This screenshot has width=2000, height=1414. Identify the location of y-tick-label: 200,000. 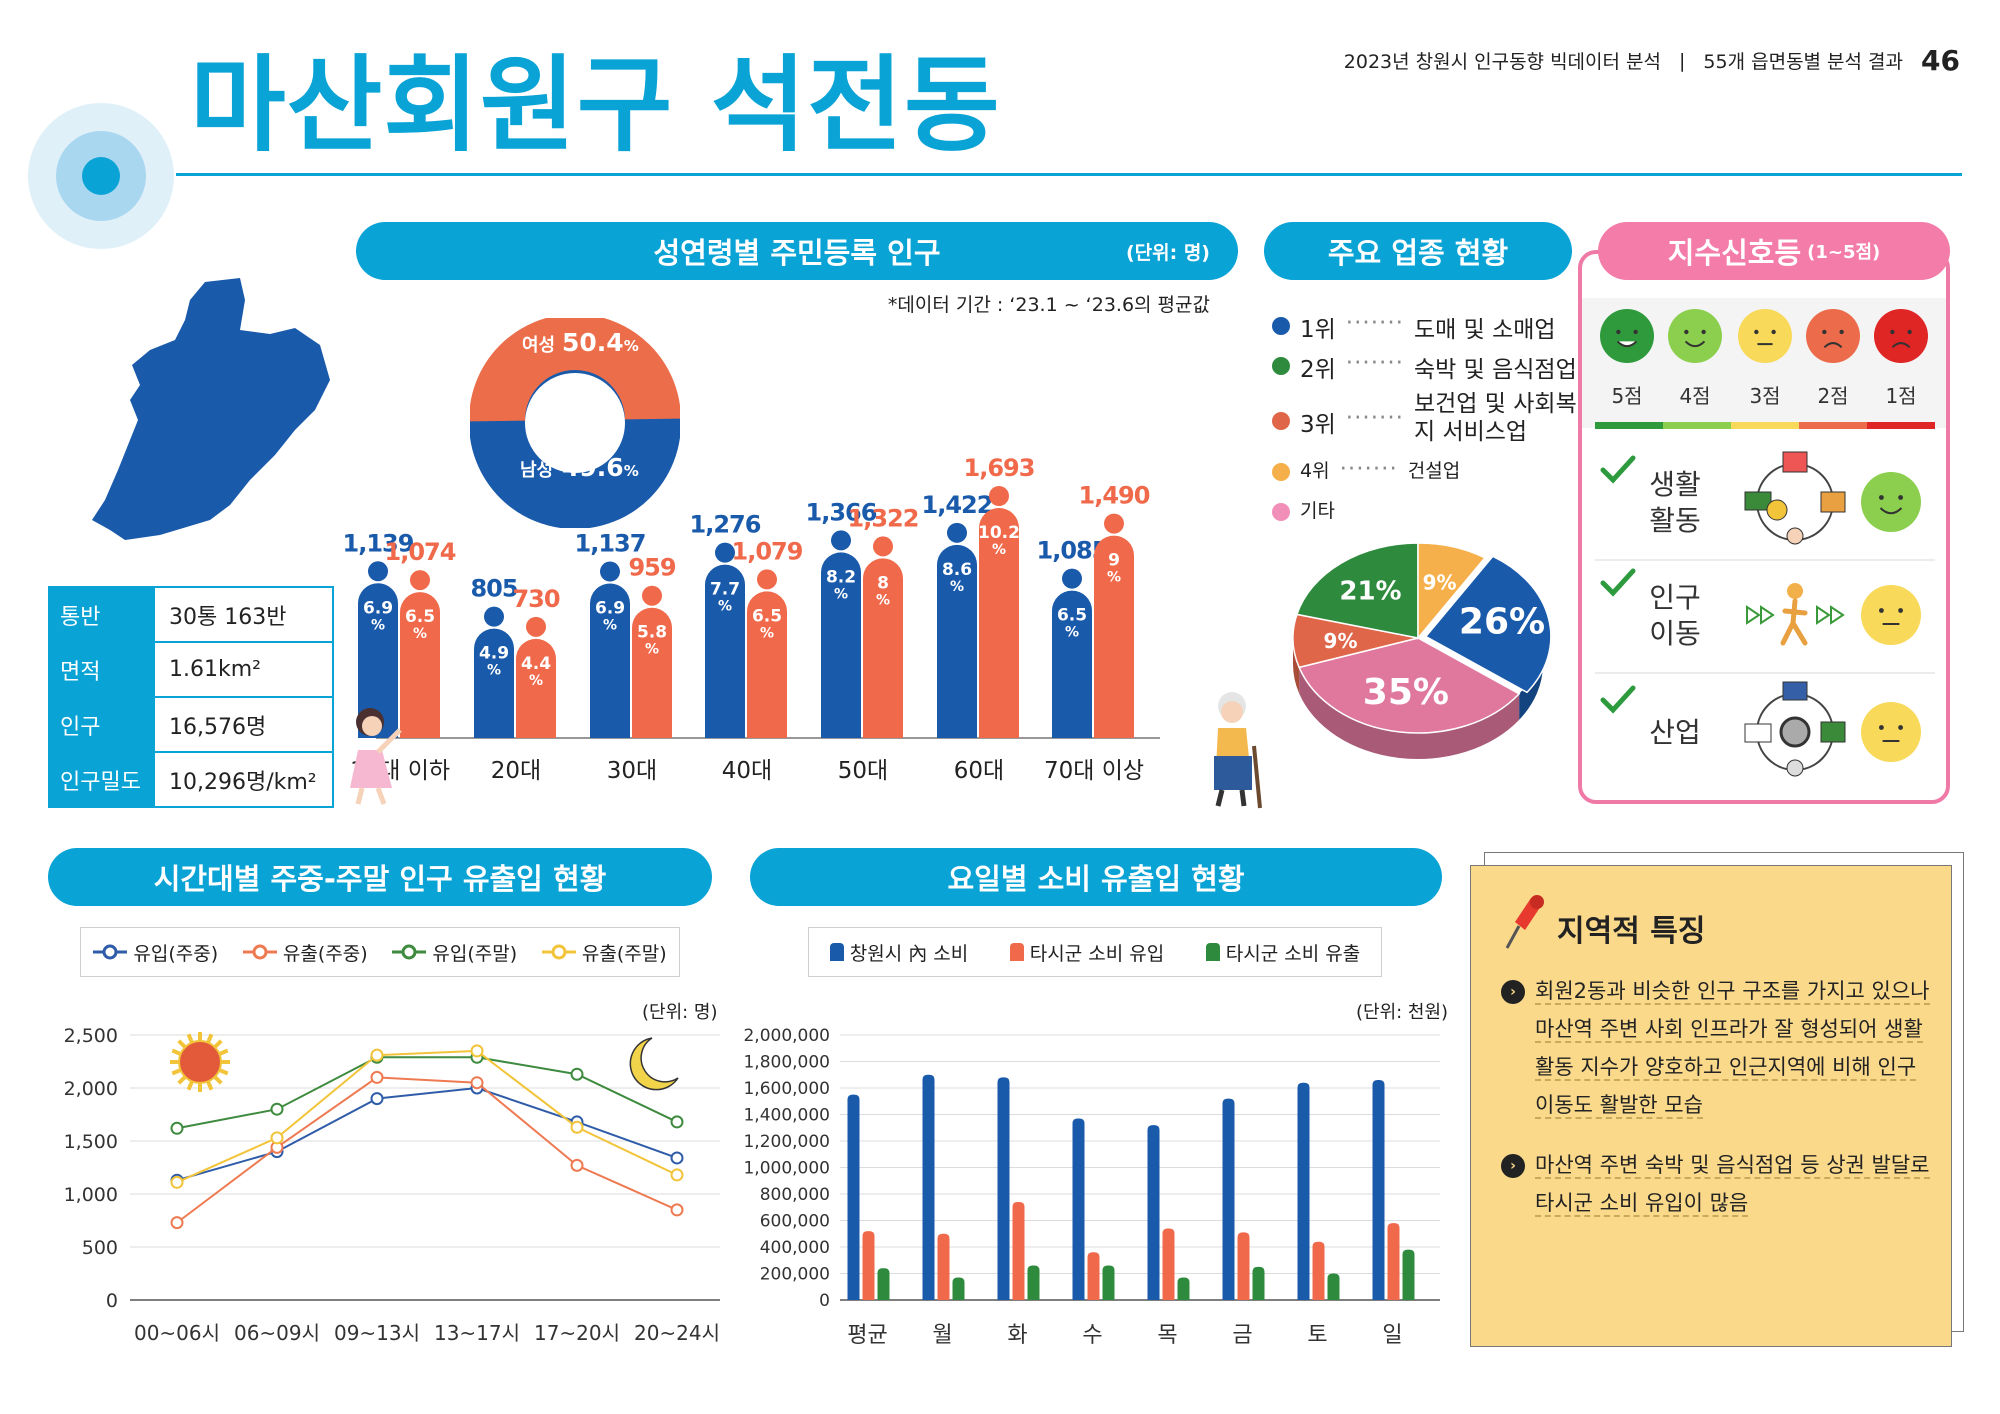
(795, 1275).